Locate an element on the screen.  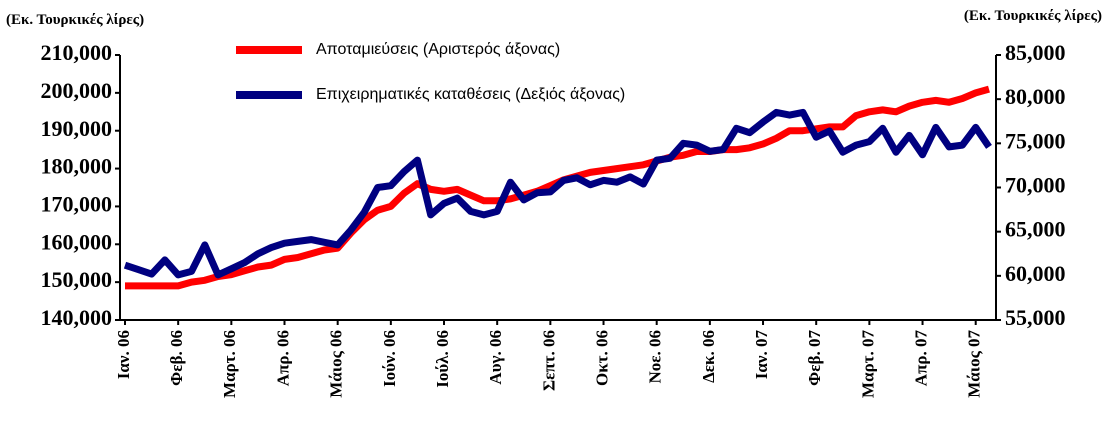
x-tick-label: Φεβ. 06 is located at coordinates (176, 358).